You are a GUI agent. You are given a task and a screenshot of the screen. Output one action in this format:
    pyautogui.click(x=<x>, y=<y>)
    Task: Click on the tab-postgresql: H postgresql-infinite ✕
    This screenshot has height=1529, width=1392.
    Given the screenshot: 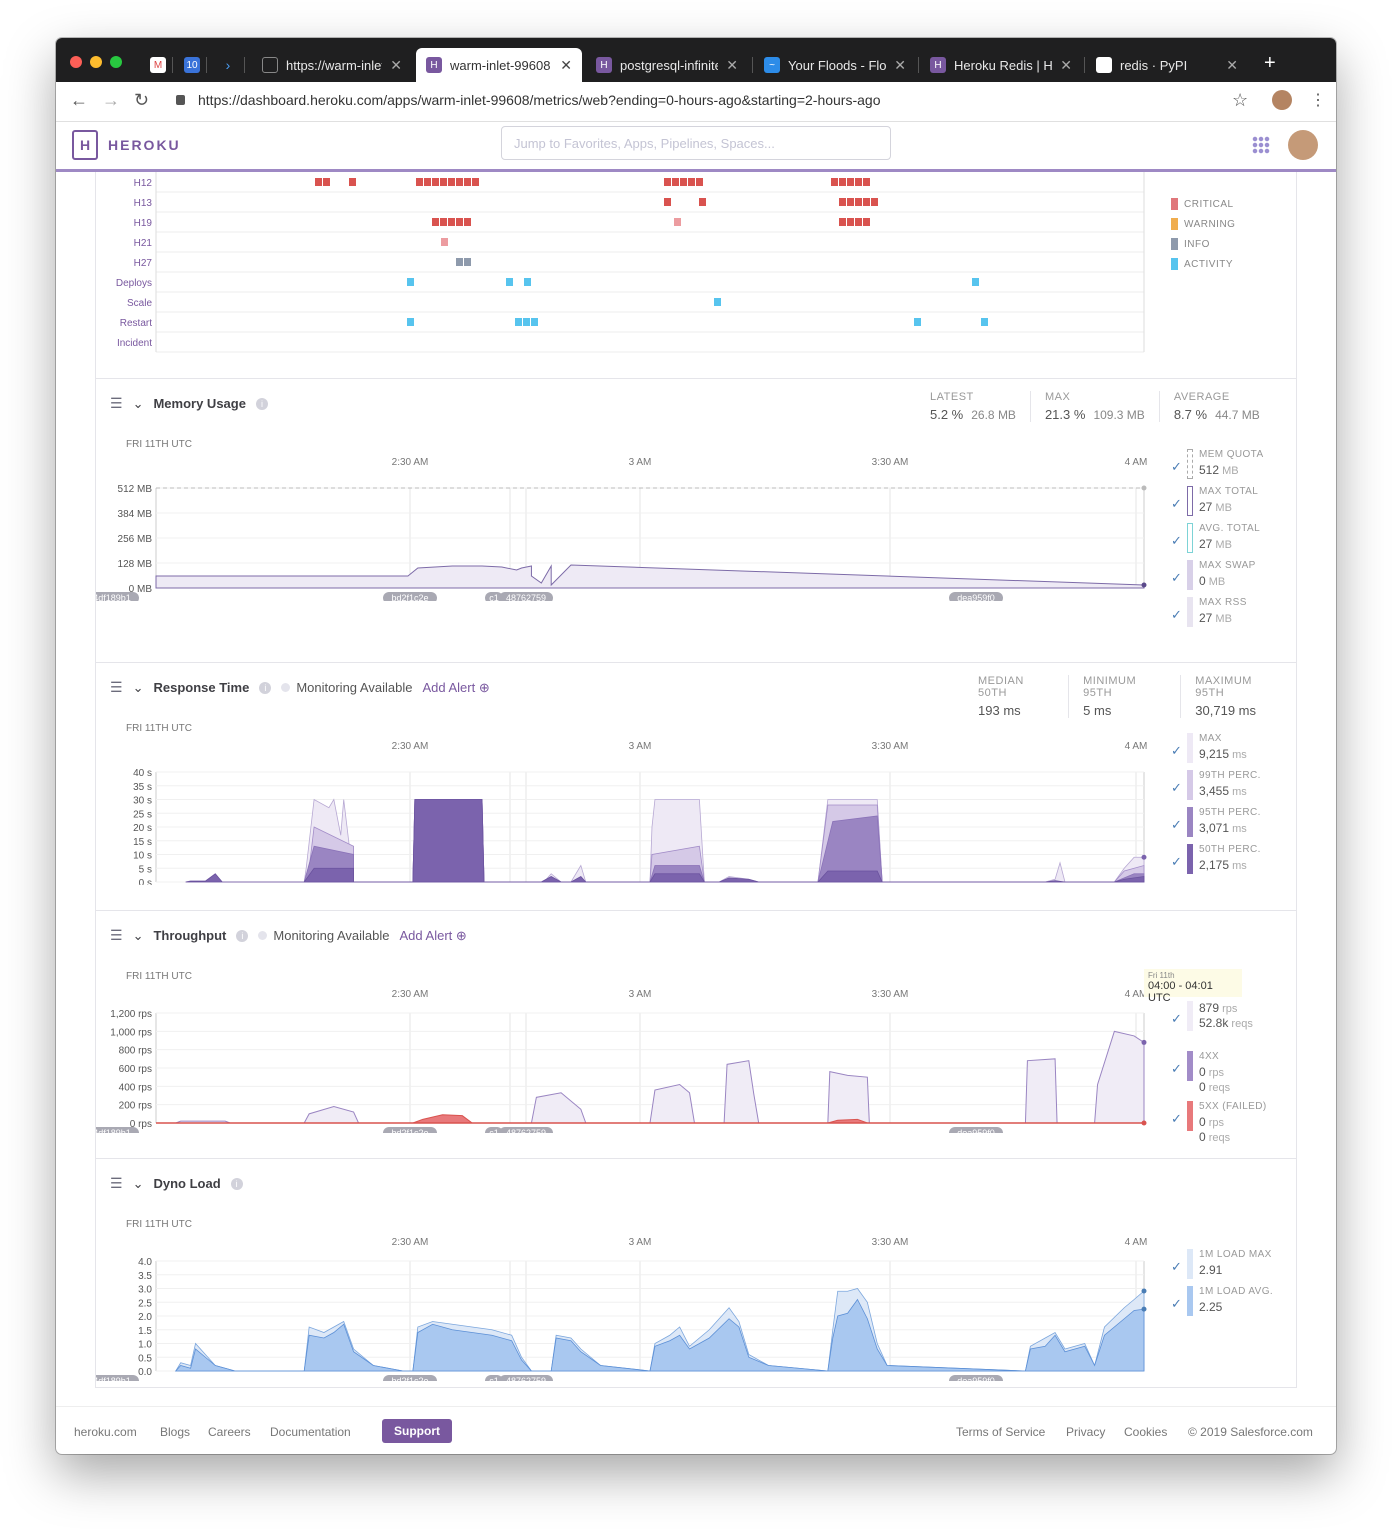 What is the action you would take?
    pyautogui.click(x=667, y=65)
    